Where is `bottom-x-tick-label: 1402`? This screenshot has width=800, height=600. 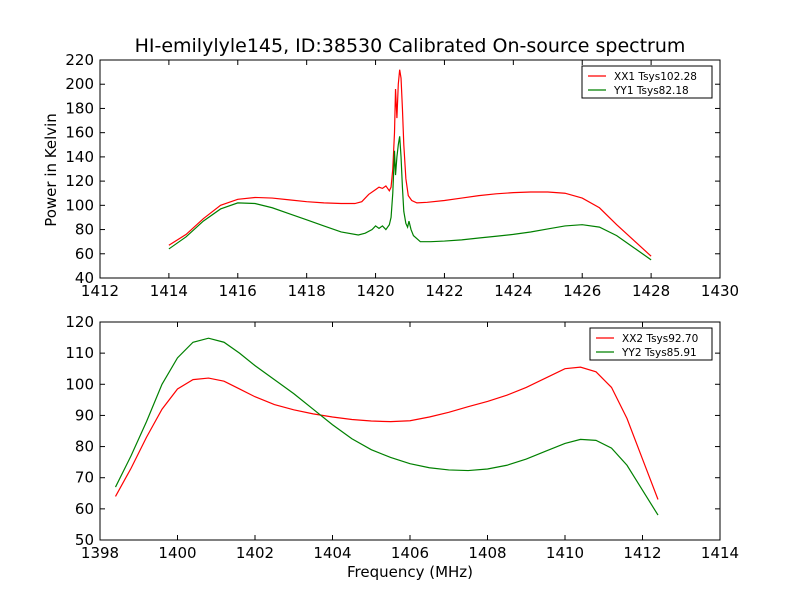
bottom-x-tick-label: 1402 is located at coordinates (255, 553).